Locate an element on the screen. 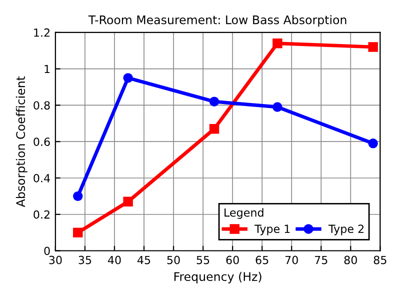  x-axis-title: Frequency (Hz) is located at coordinates (218, 278).